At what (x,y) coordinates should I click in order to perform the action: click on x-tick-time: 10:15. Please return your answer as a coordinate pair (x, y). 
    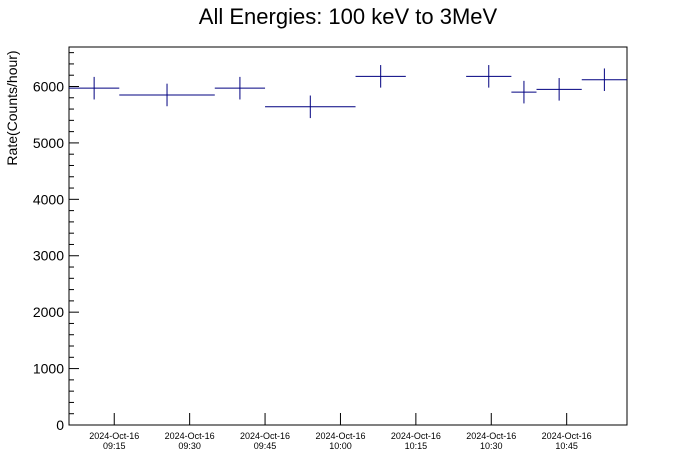
    Looking at the image, I should click on (416, 446).